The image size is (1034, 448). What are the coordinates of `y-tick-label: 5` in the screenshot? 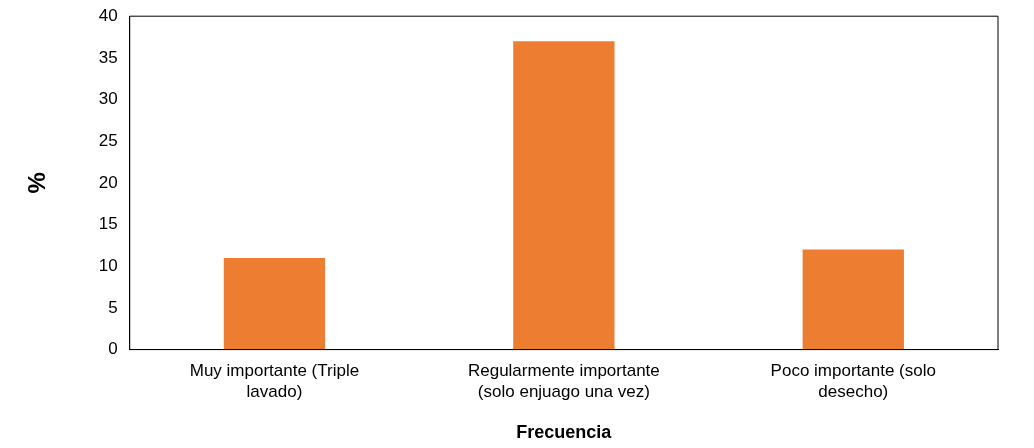 It's located at (113, 307).